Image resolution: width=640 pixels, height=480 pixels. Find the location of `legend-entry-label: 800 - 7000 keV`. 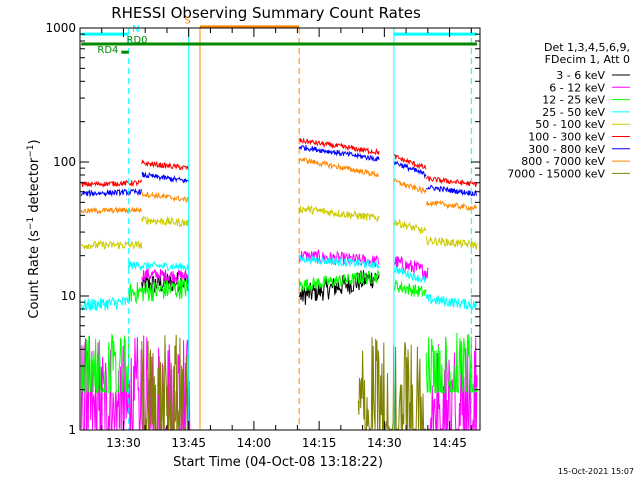

legend-entry-label: 800 - 7000 keV is located at coordinates (563, 161).